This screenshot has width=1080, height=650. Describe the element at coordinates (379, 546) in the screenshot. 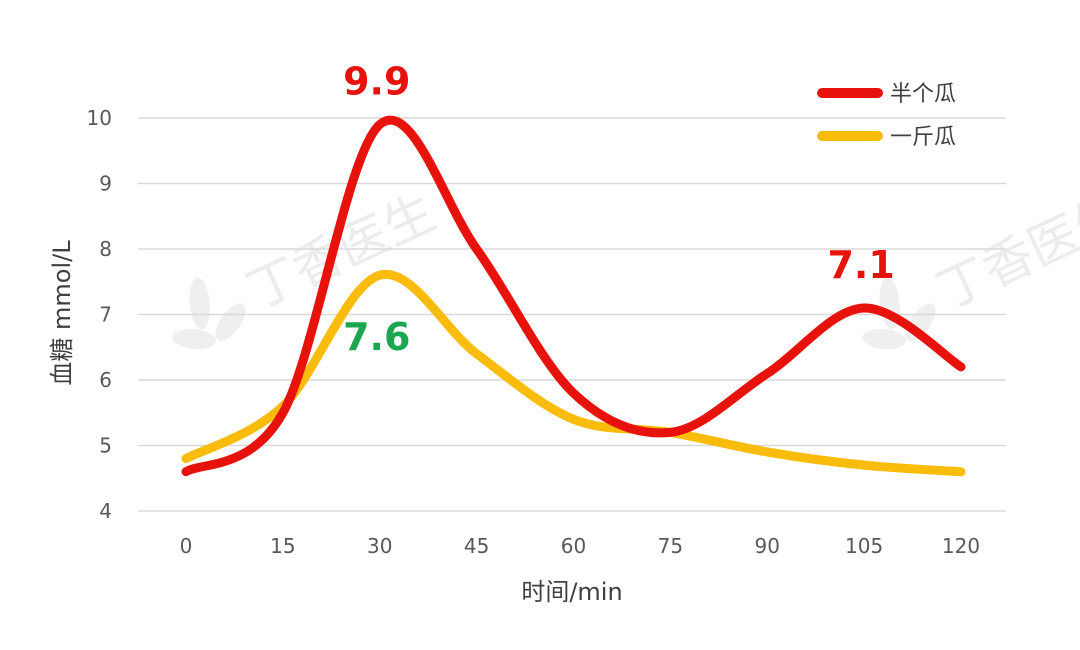

I see `x-tick-30: 30` at that location.